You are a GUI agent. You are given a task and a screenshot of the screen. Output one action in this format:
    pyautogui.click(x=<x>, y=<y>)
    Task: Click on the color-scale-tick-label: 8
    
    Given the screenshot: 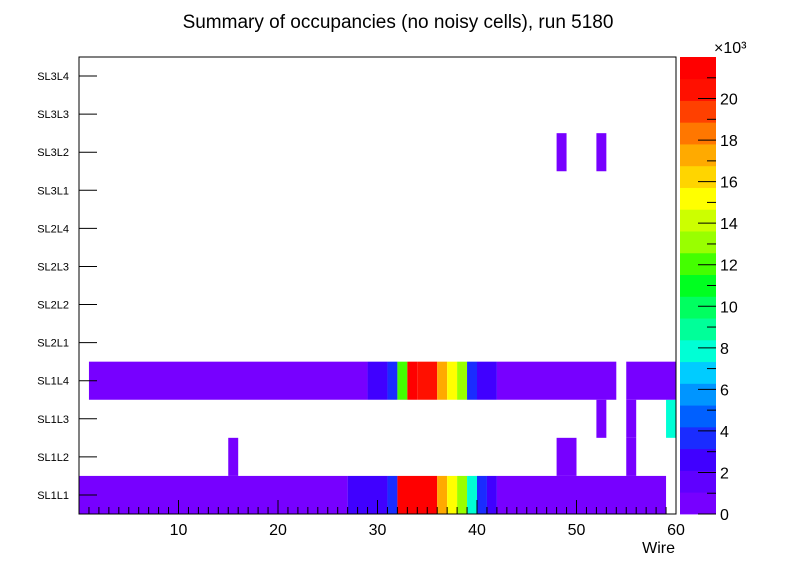 What is the action you would take?
    pyautogui.click(x=724, y=349)
    